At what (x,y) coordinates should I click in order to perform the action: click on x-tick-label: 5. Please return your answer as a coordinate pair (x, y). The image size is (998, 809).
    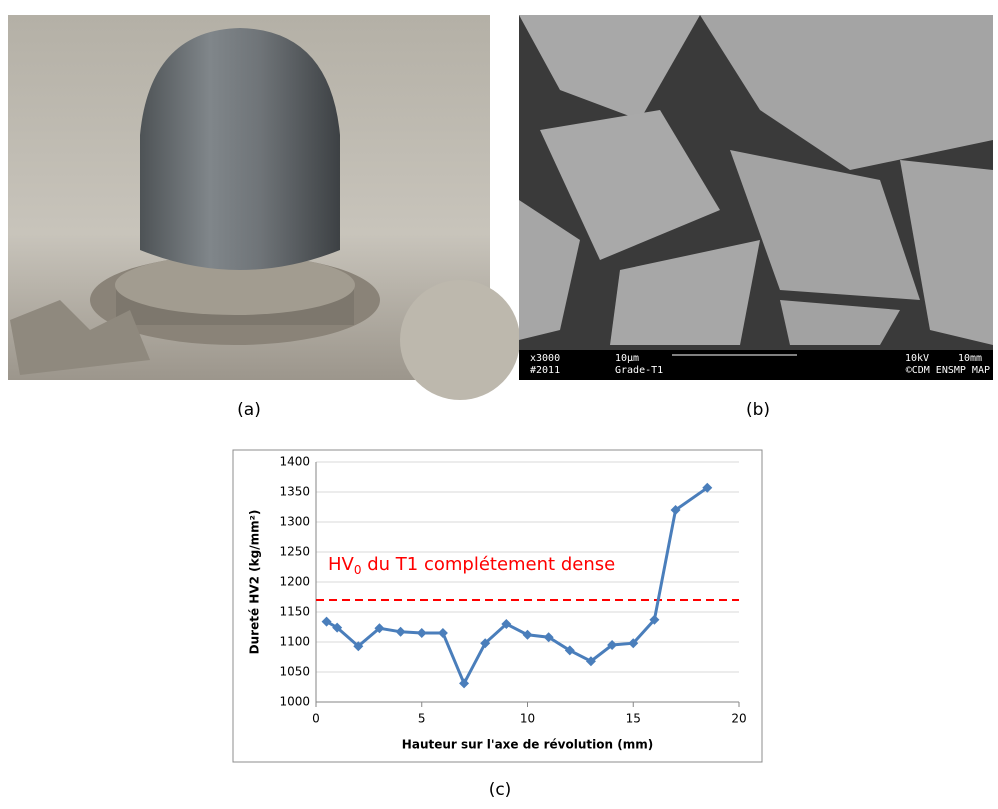
    Looking at the image, I should click on (422, 719).